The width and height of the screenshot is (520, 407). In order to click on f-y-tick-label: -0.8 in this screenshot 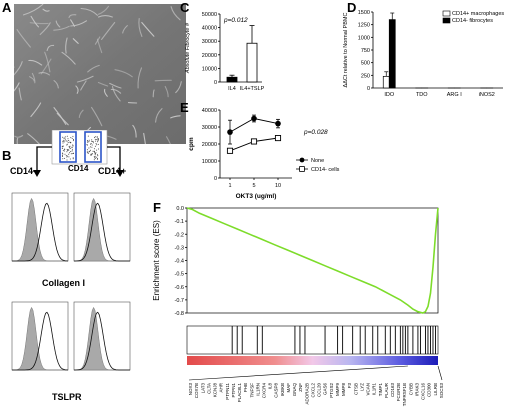, I will do `click(179, 314)`.